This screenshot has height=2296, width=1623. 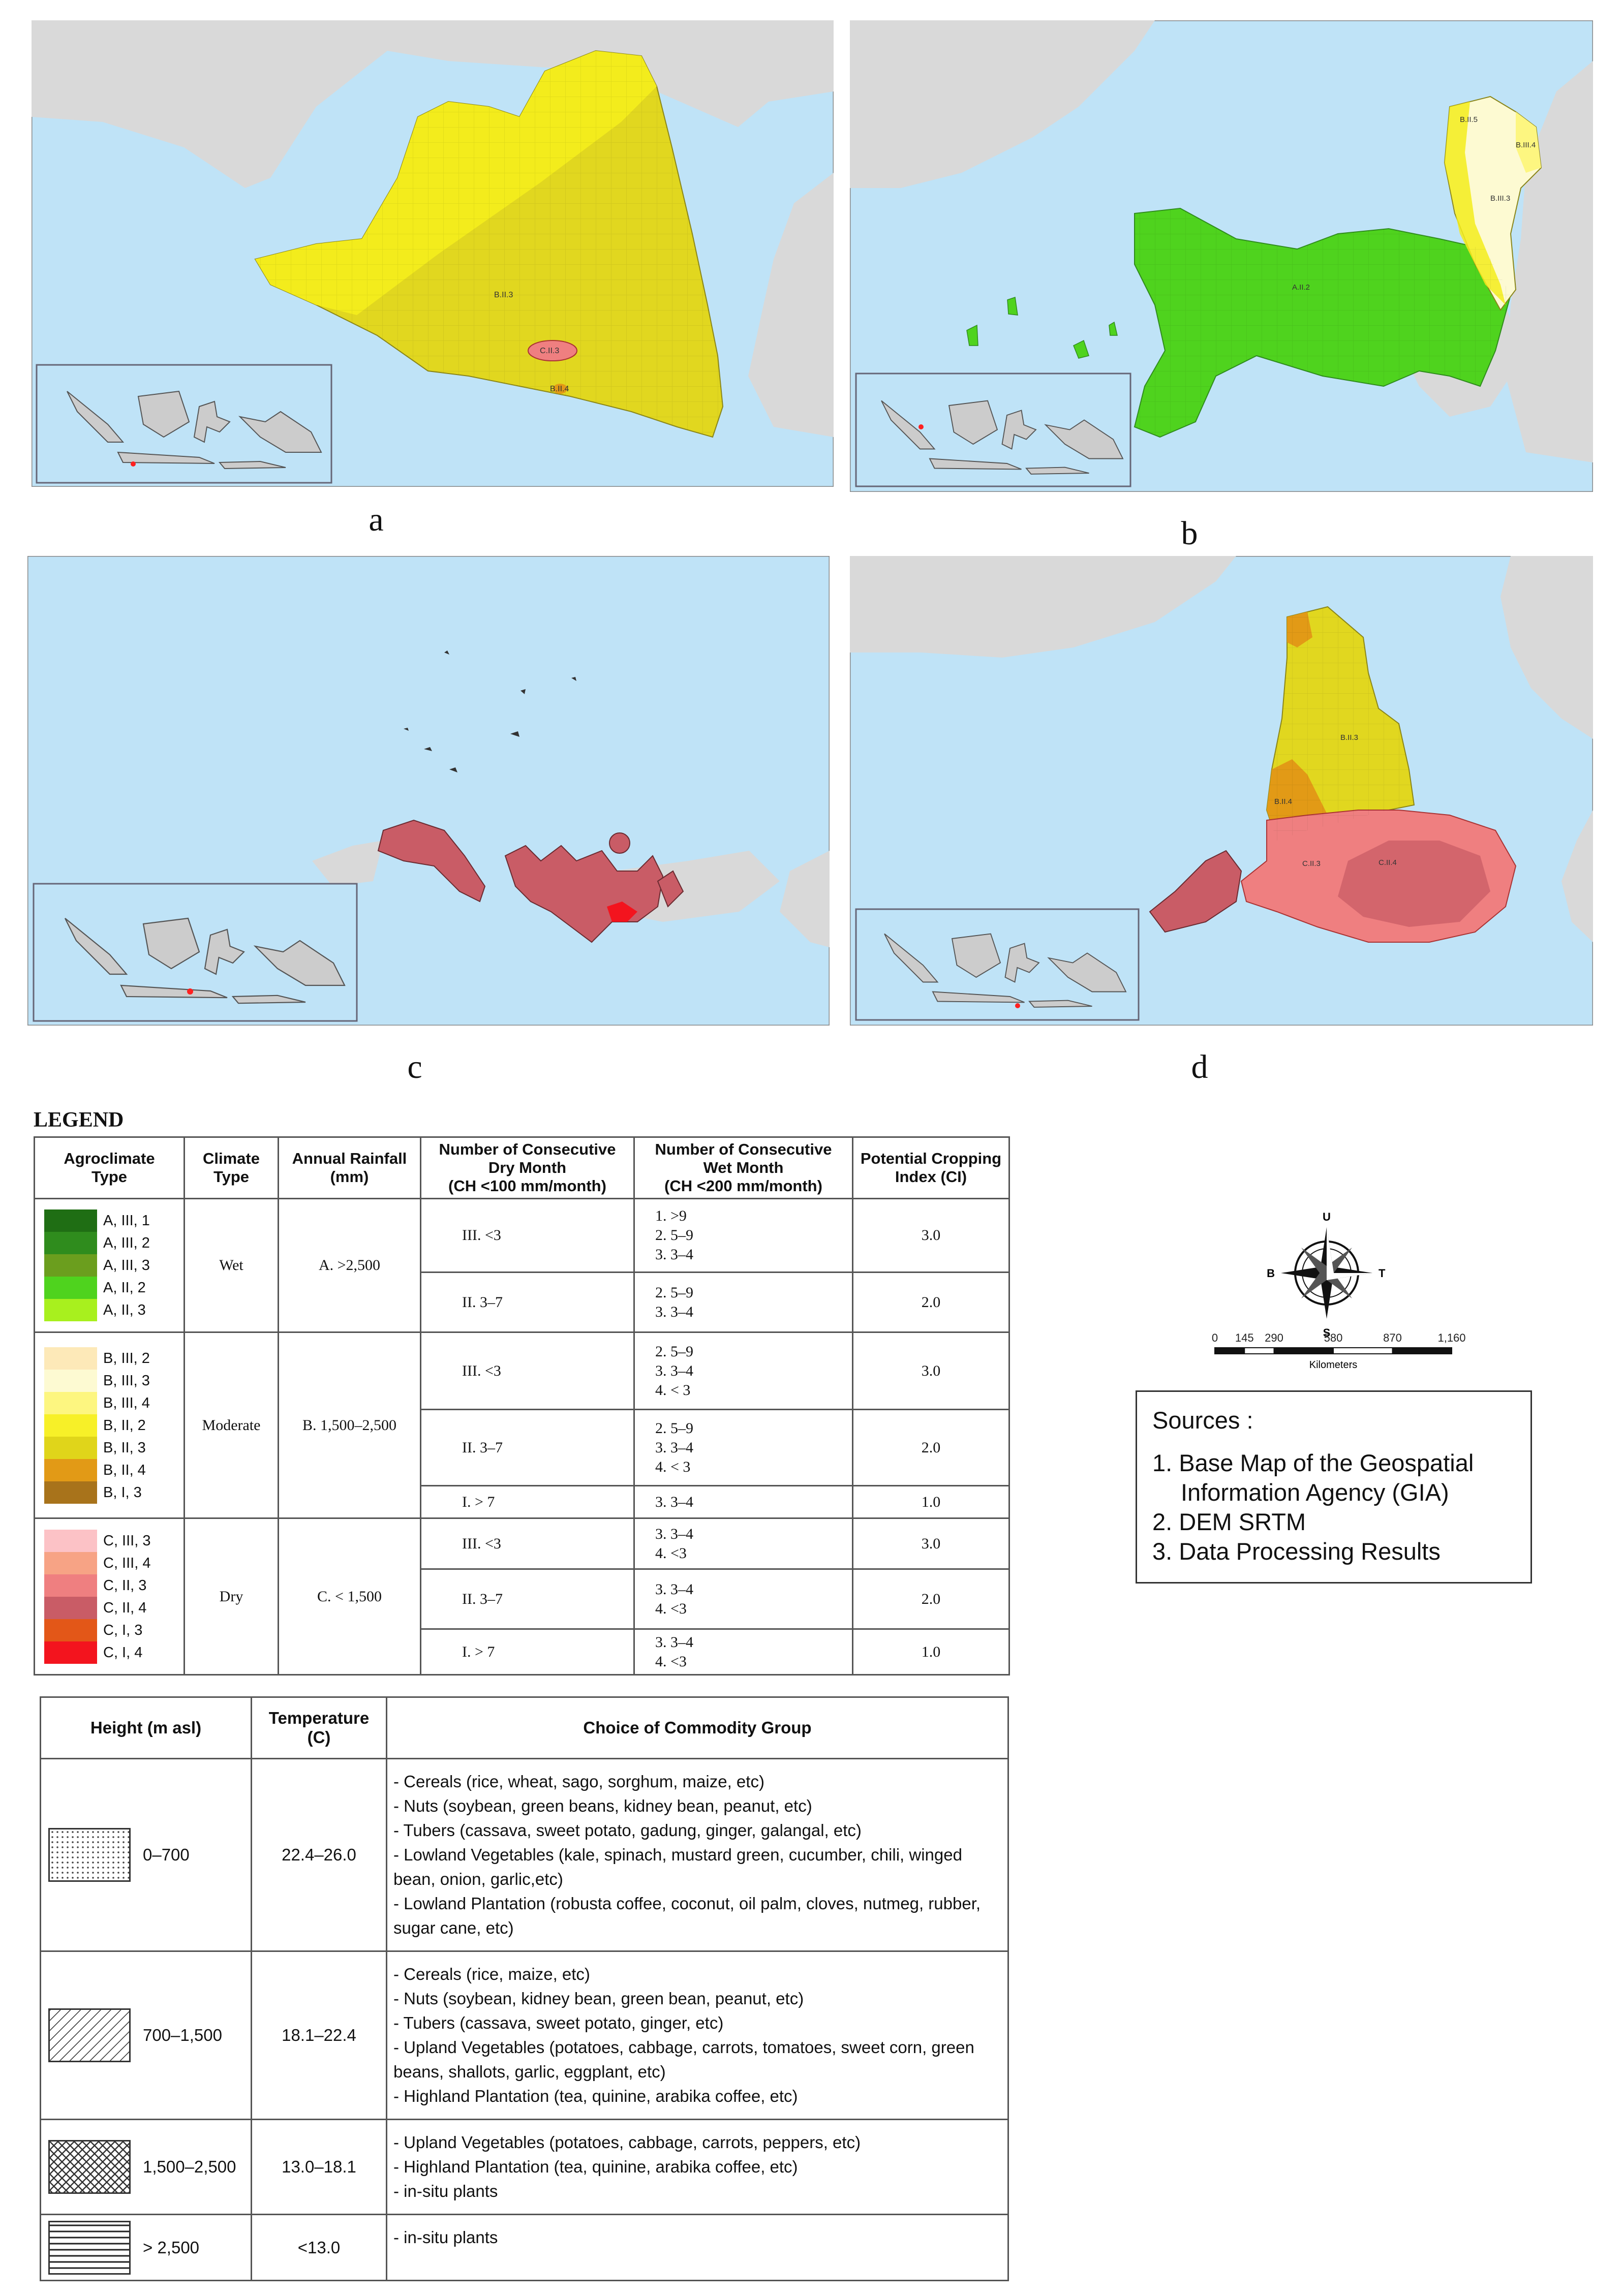 I want to click on col-height: Height (m asl), so click(x=146, y=1728).